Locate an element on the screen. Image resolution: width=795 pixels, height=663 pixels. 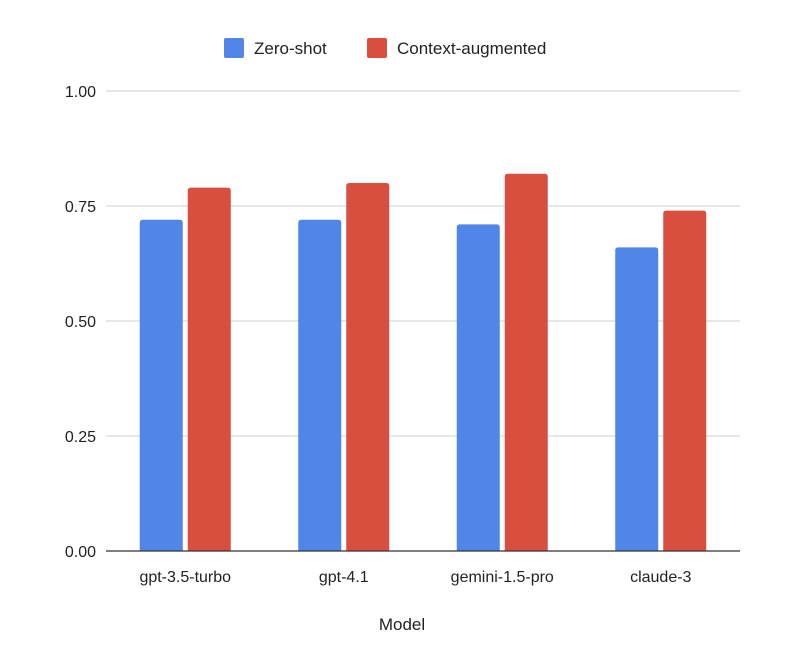
legend: Zero-shot Context-augmented is located at coordinates (385, 48).